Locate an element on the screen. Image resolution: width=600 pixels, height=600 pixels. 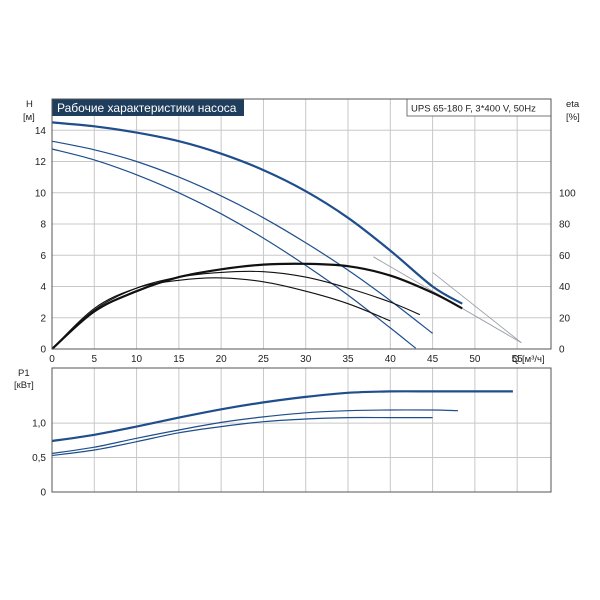
power-tick-label: 1,0 is located at coordinates (39, 424).